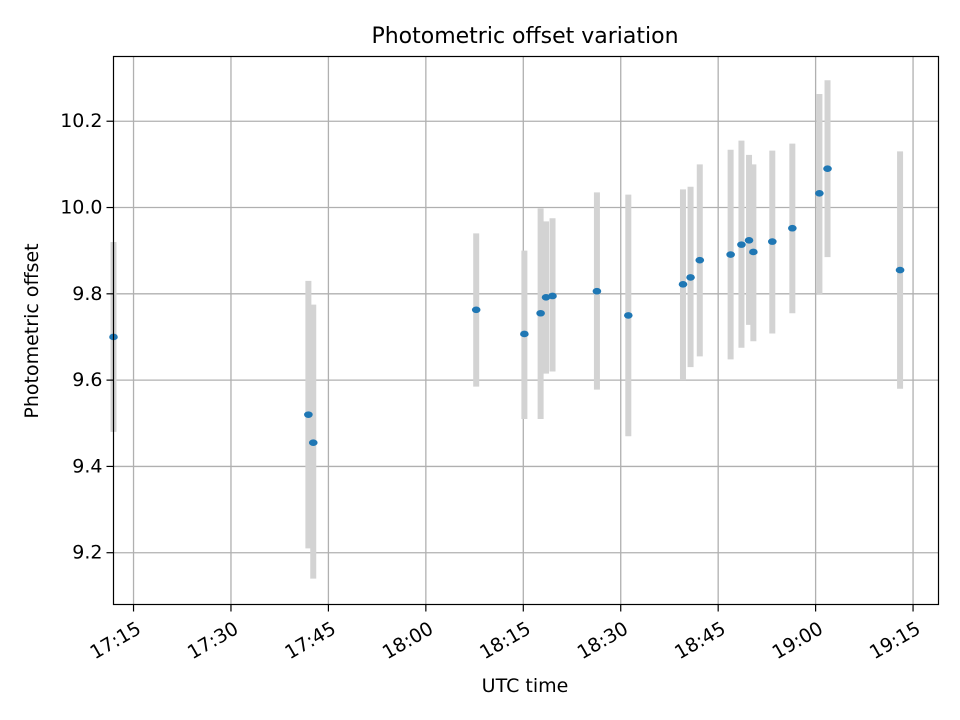 Image resolution: width=960 pixels, height=720 pixels. Describe the element at coordinates (700, 641) in the screenshot. I see `x-tick-label: 18:45` at that location.